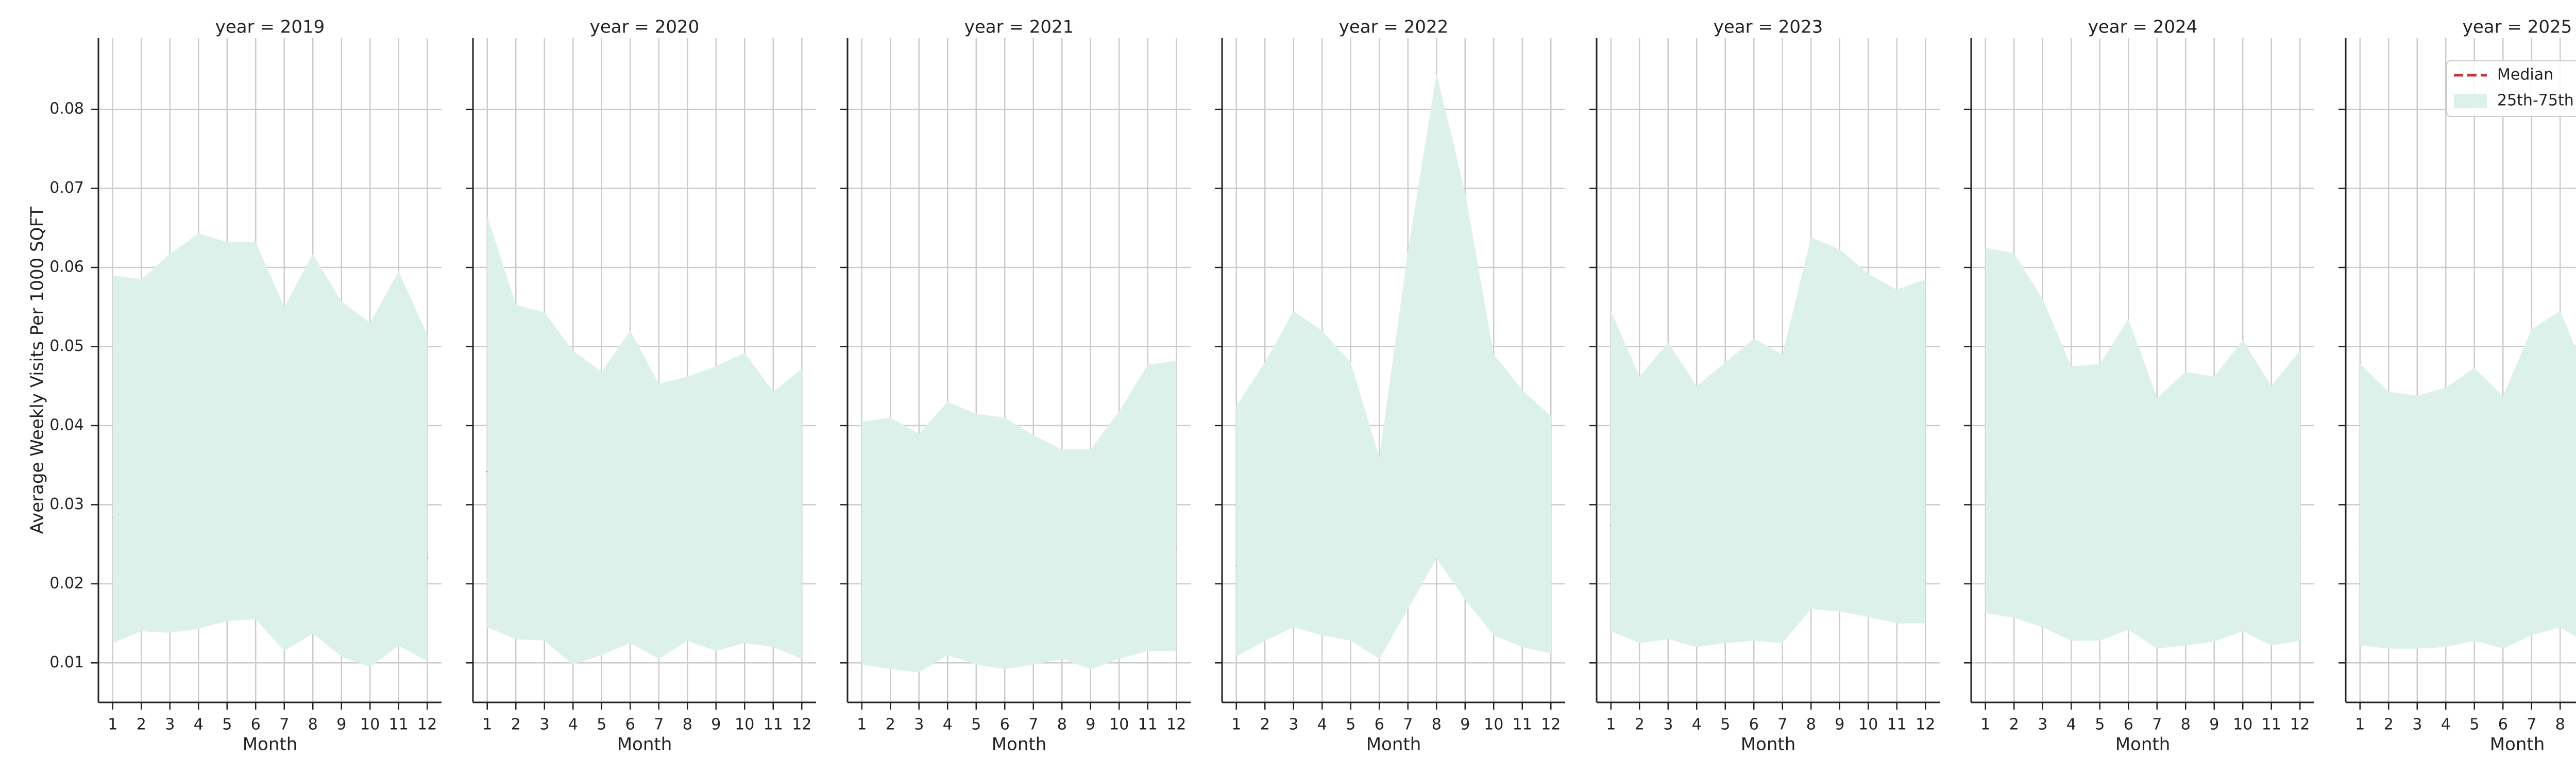 Image resolution: width=2576 pixels, height=773 pixels. I want to click on y-tick-label: 0.05, so click(66, 346).